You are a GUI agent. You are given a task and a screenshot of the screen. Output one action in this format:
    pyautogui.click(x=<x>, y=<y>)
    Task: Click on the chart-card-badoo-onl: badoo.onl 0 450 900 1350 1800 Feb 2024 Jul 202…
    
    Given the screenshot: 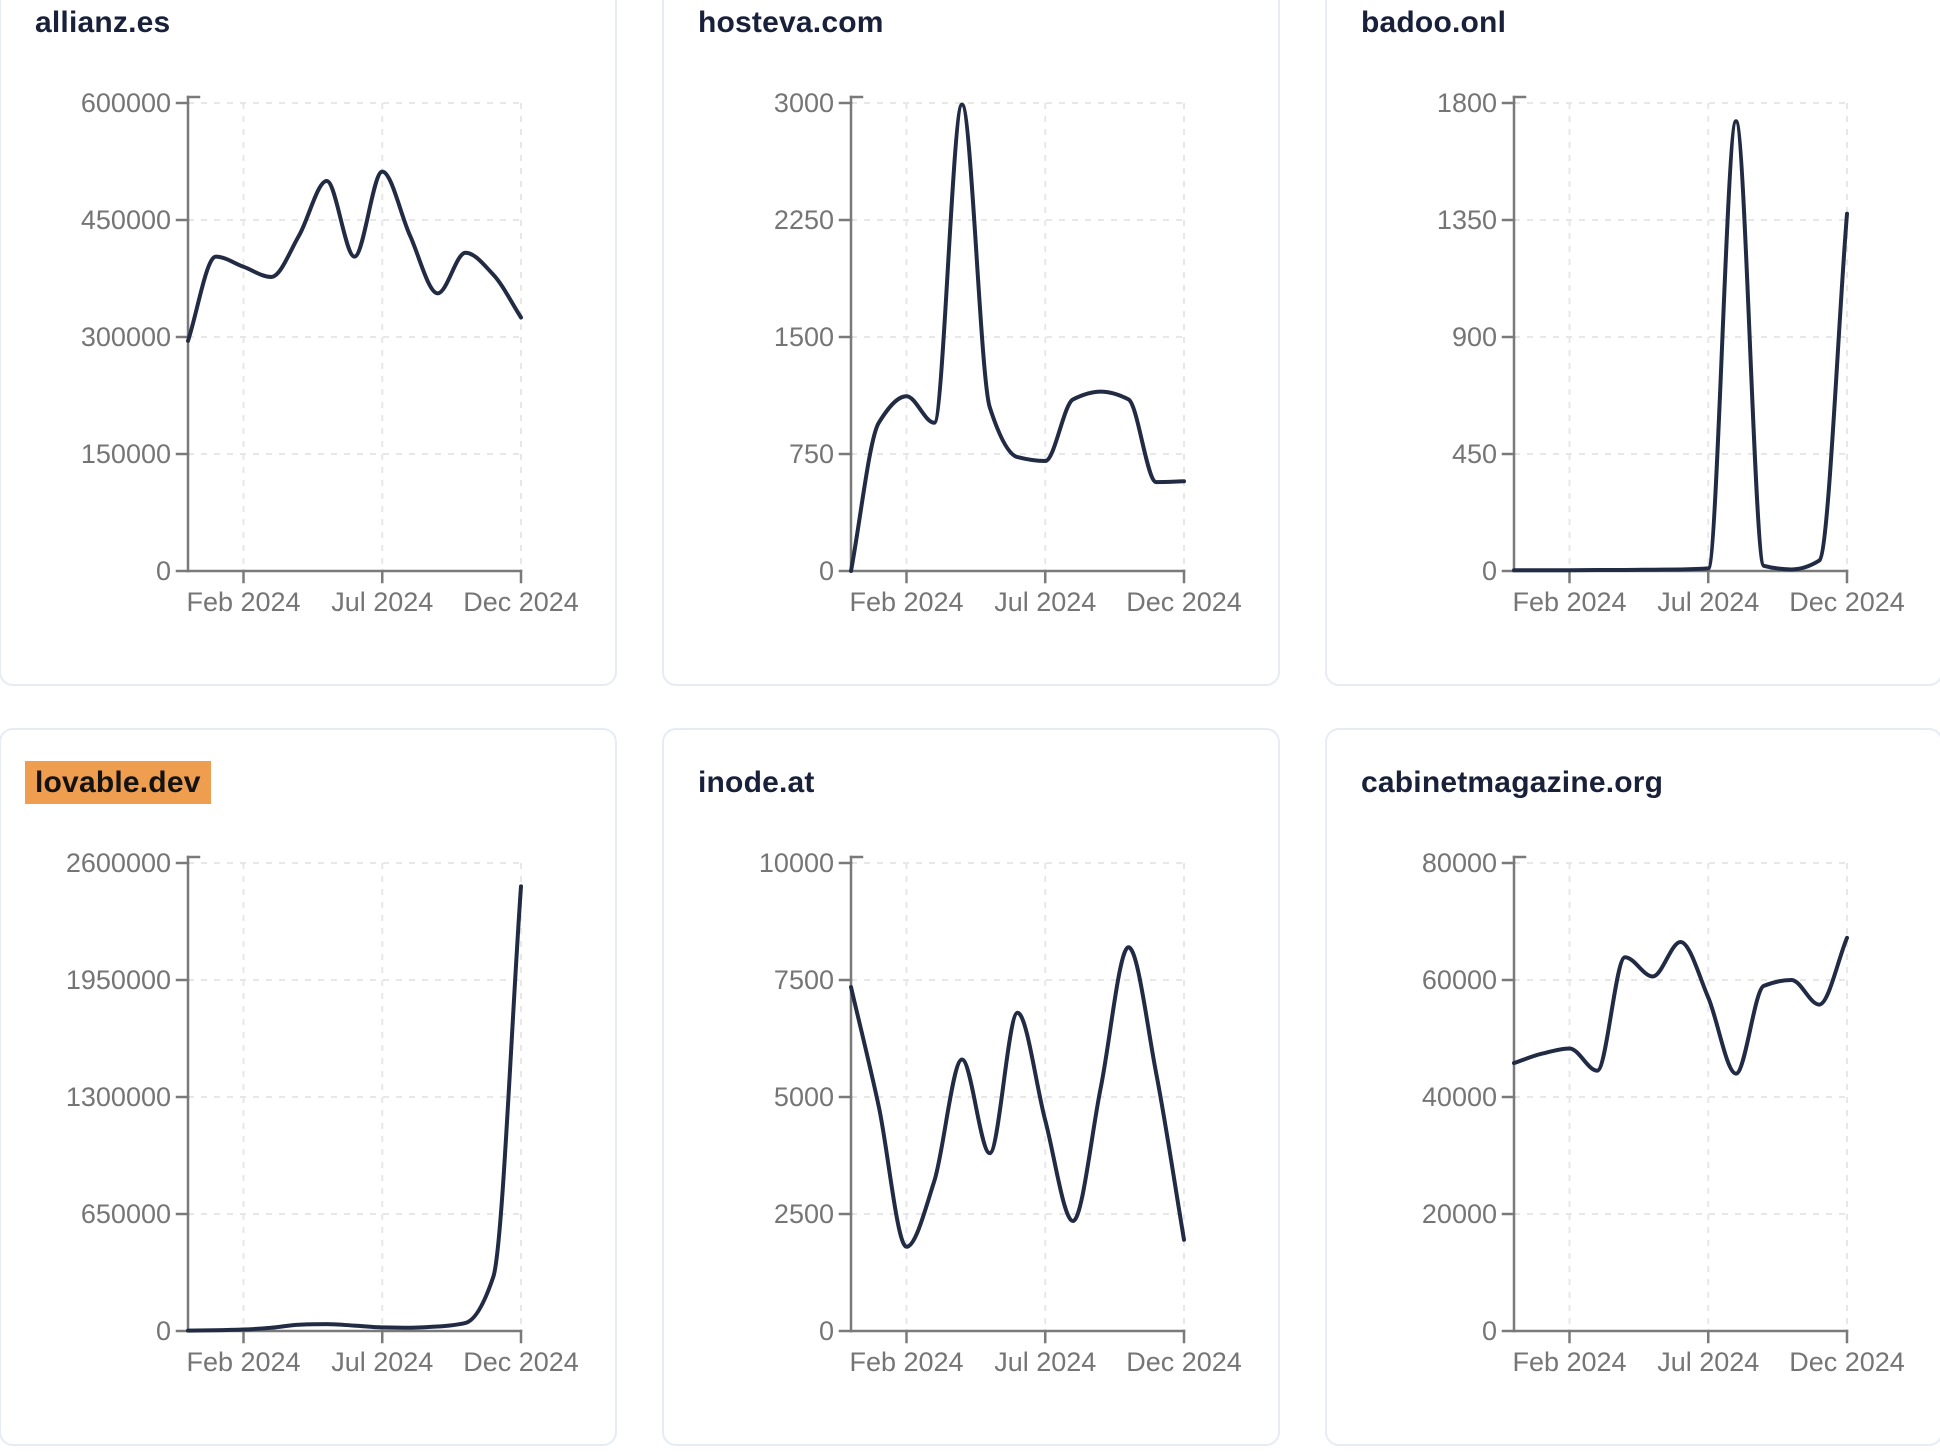 What is the action you would take?
    pyautogui.click(x=1632, y=343)
    